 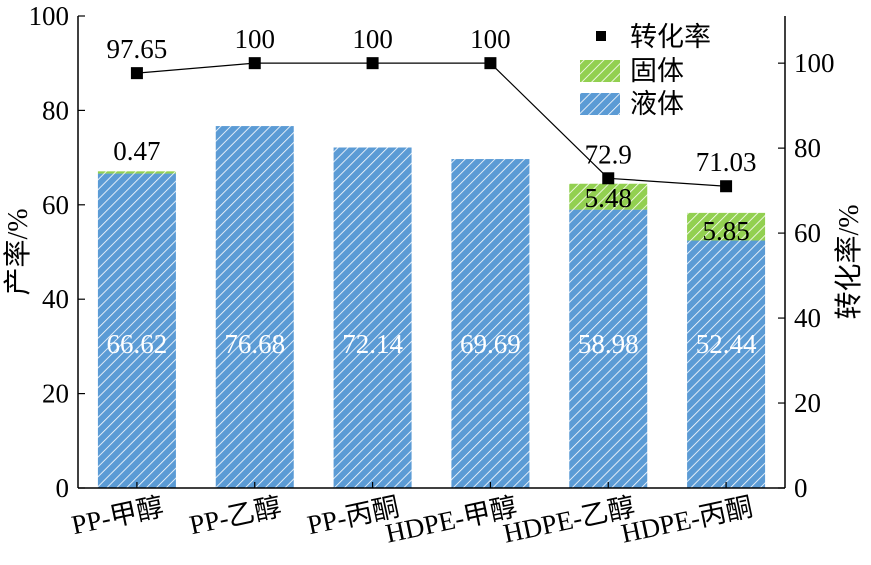 I want to click on y-left-tick-label: 60, so click(x=55, y=205).